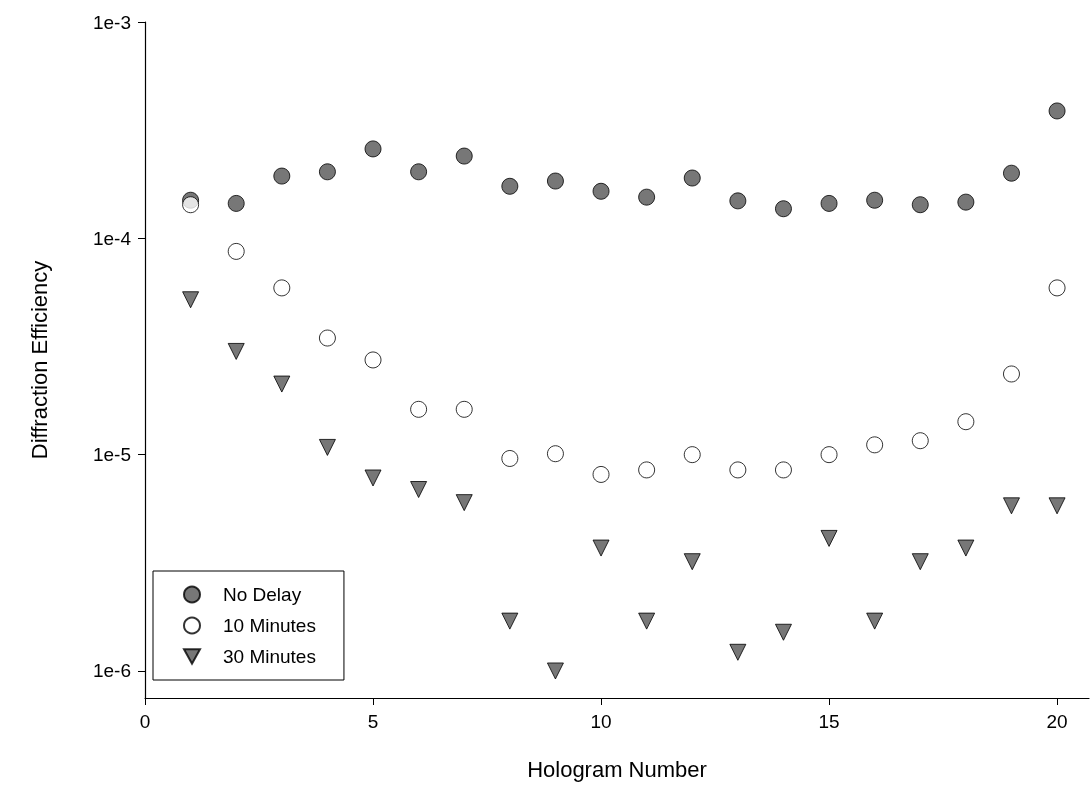 This screenshot has width=1090, height=808. What do you see at coordinates (269, 656) in the screenshot?
I see `legend-label: 30 Minutes` at bounding box center [269, 656].